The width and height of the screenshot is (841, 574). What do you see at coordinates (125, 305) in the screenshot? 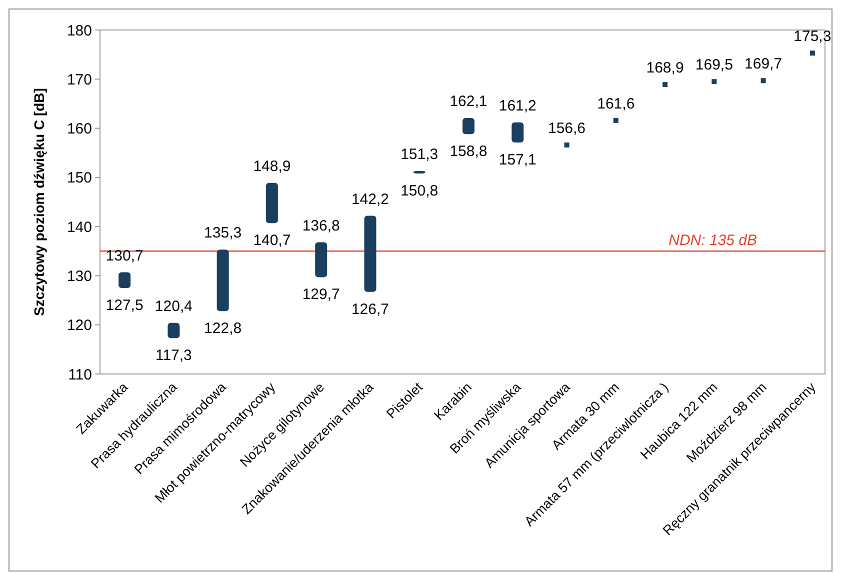
I see `annotation: 127,5` at bounding box center [125, 305].